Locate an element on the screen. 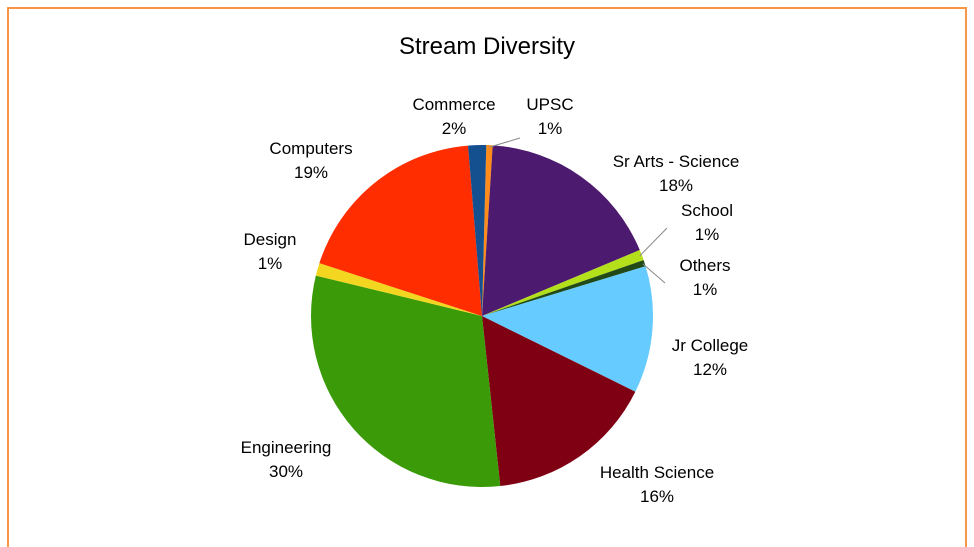 Image resolution: width=974 pixels, height=547 pixels. pie-slice-health-science is located at coordinates (559, 401).